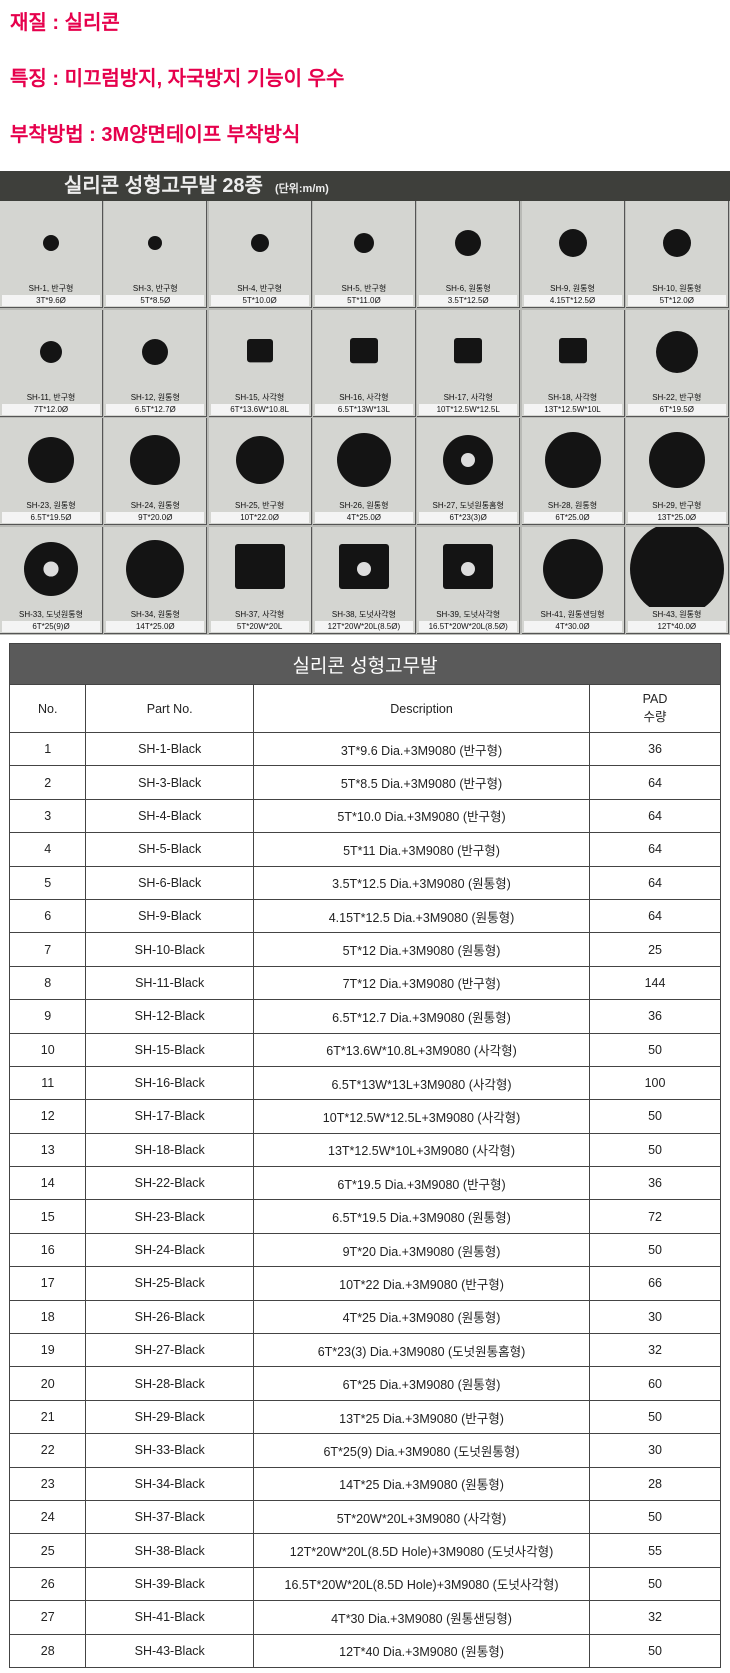  I want to click on table-cell: SH-15-Black, so click(169, 1049).